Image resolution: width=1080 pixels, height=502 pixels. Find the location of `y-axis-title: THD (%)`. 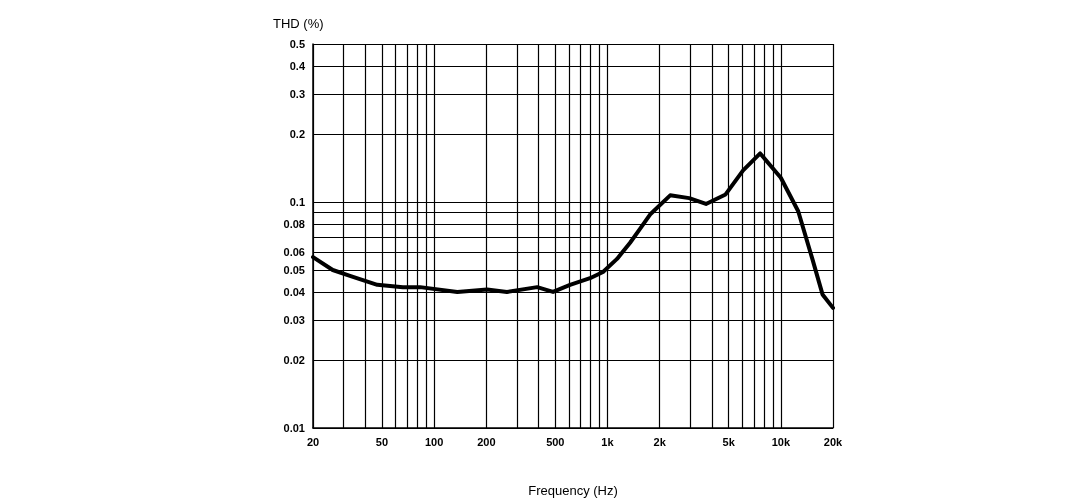

y-axis-title: THD (%) is located at coordinates (298, 23).